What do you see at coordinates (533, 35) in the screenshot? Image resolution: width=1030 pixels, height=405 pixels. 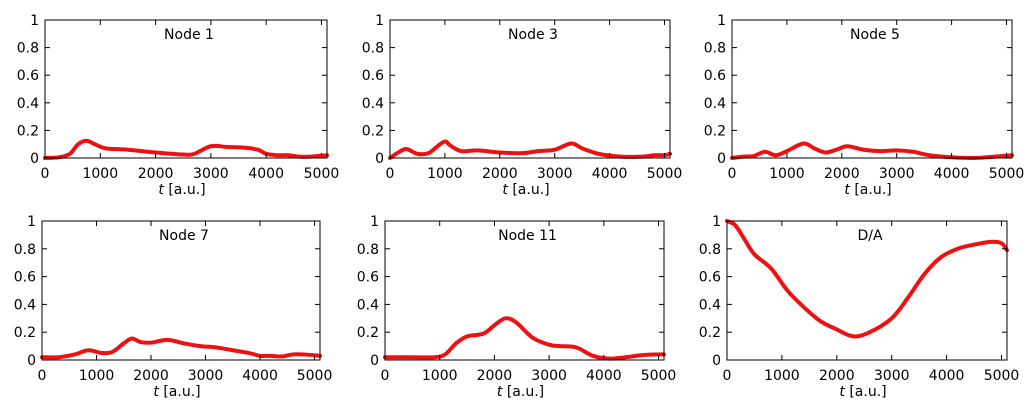 I see `panel-title: Node 3` at bounding box center [533, 35].